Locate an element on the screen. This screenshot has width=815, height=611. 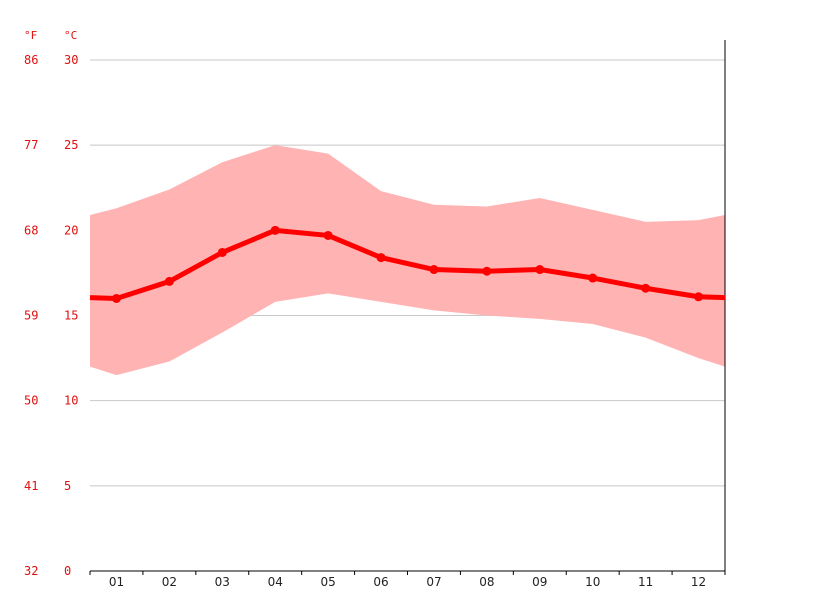
y-tick-label-fahrenheit: 86 is located at coordinates (31, 60).